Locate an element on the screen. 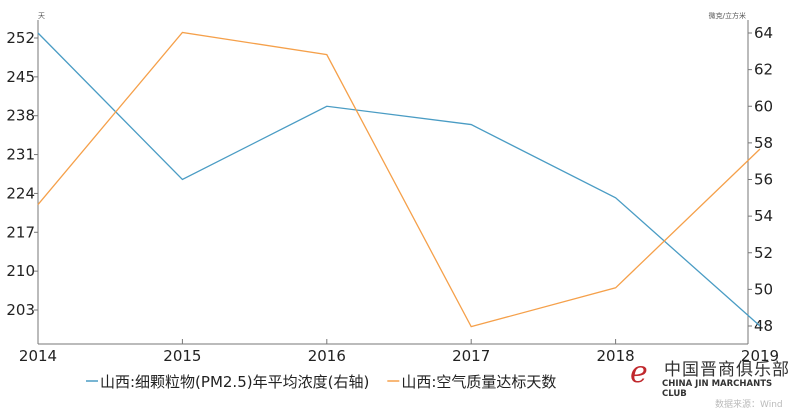  left-tick-label: 245 is located at coordinates (20, 77).